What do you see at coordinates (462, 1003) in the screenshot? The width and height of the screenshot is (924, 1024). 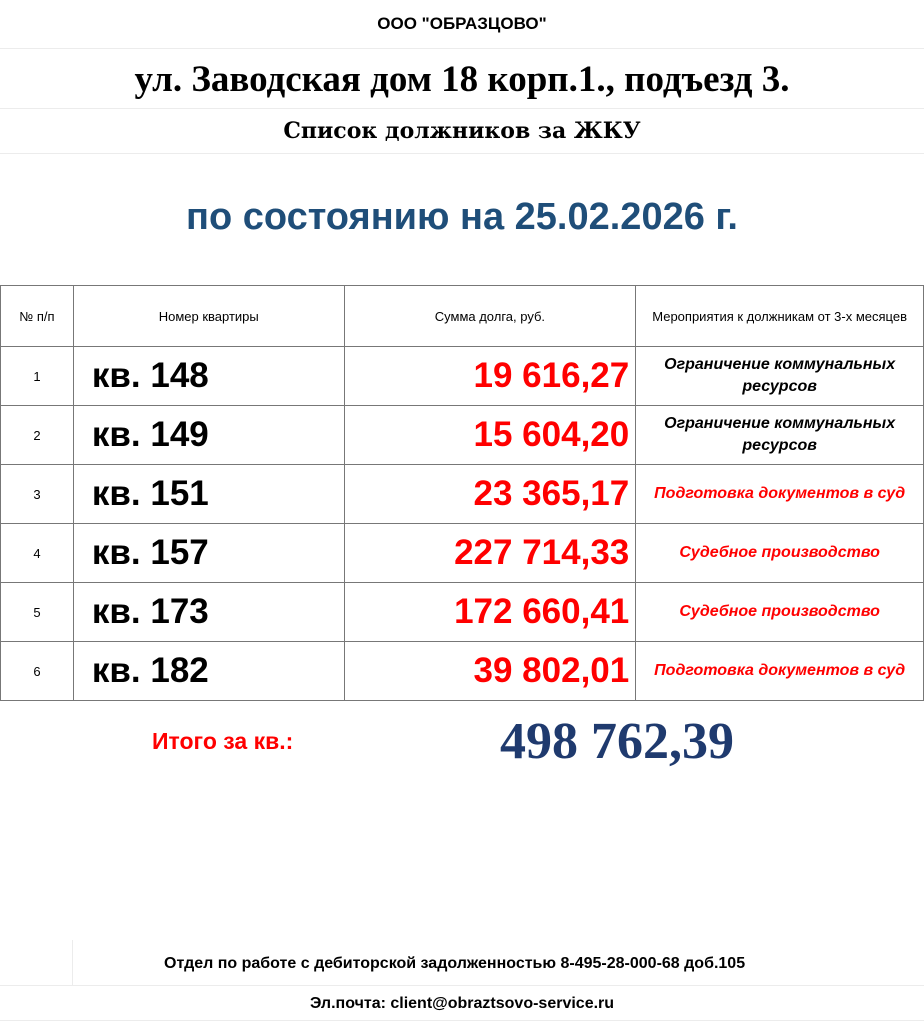 I see `email-contact: Эл.почта: client@obraztsovo-service.ru` at bounding box center [462, 1003].